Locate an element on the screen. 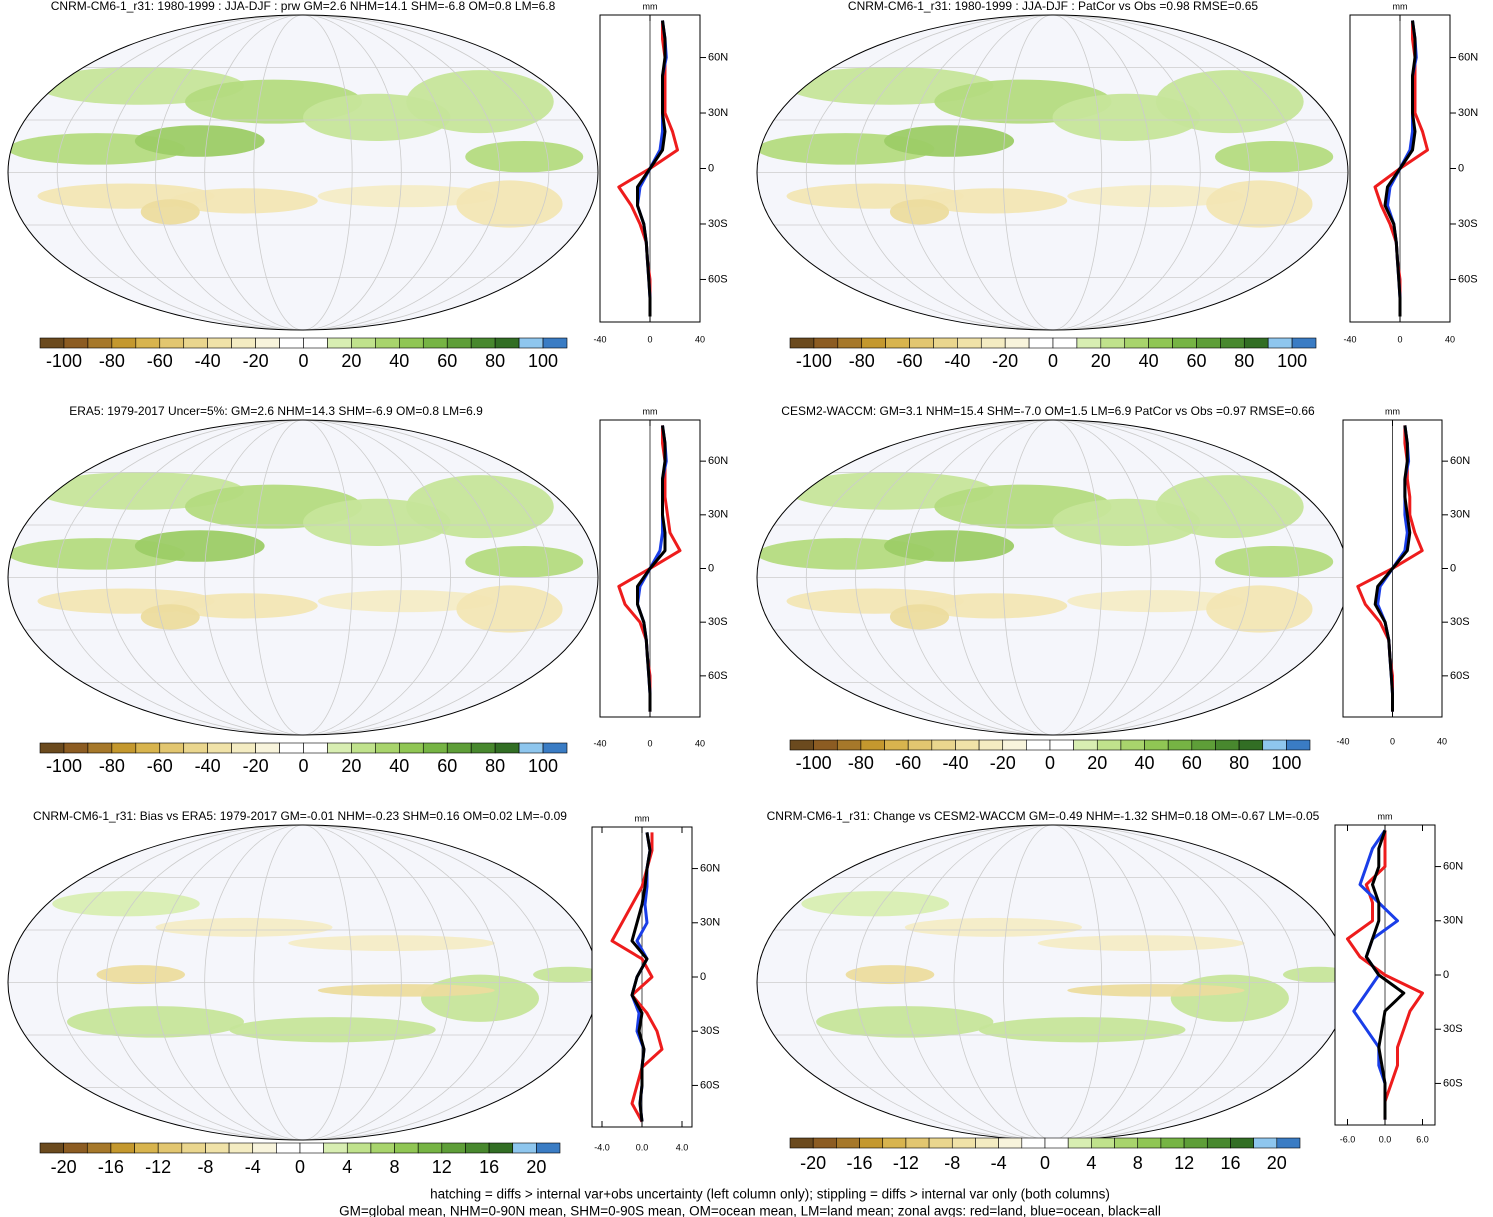 Image resolution: width=1493 pixels, height=1217 pixels. colorbar-label: 40 is located at coordinates (399, 766).